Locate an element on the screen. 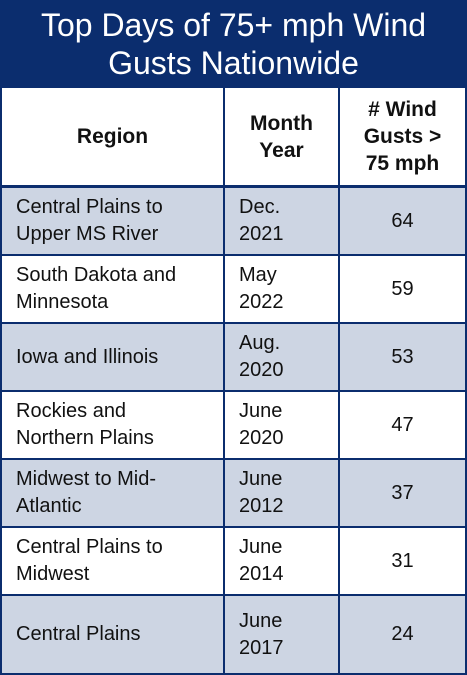 The image size is (467, 675). table-cell: Region is located at coordinates (112, 138).